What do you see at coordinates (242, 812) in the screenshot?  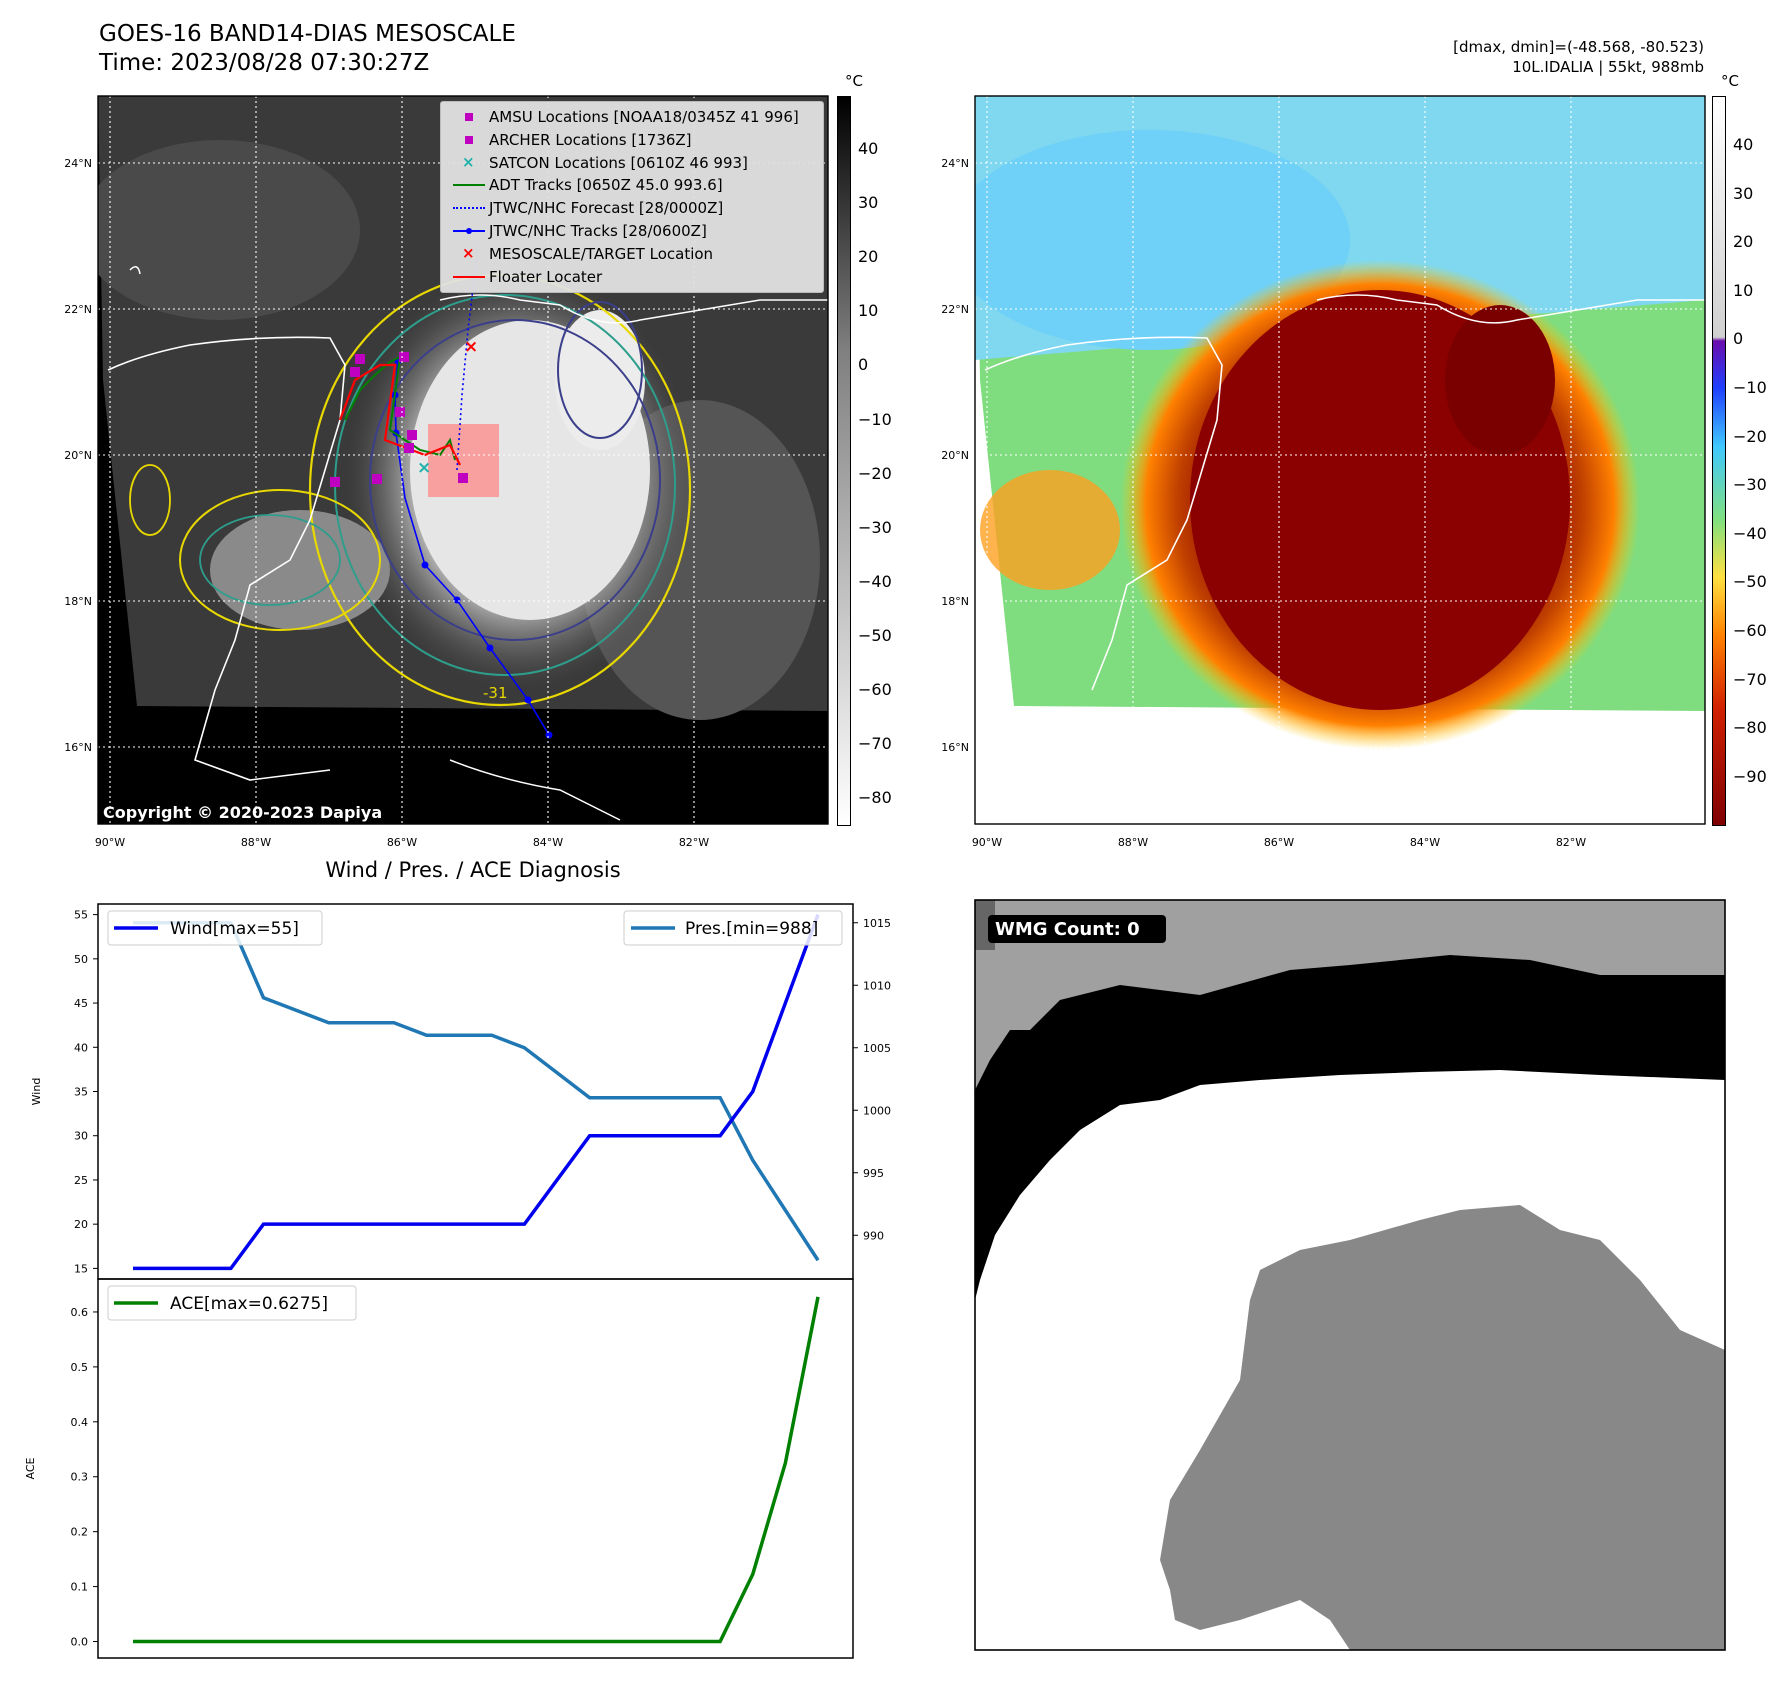 I see `copyright-text: Copyright © 2020-2023 Dapiya` at bounding box center [242, 812].